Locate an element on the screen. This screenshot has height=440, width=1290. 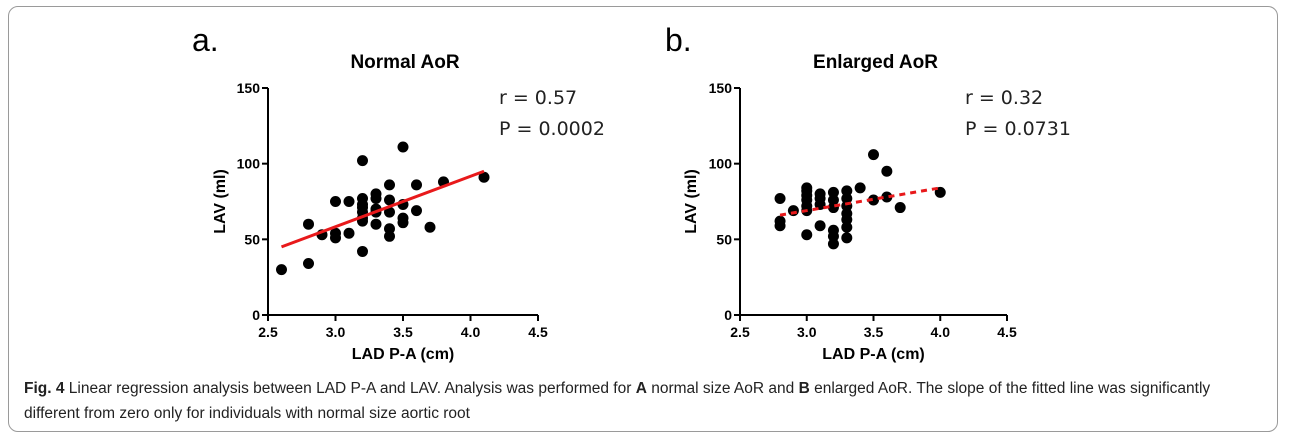
caption-label-b: B is located at coordinates (804, 388).